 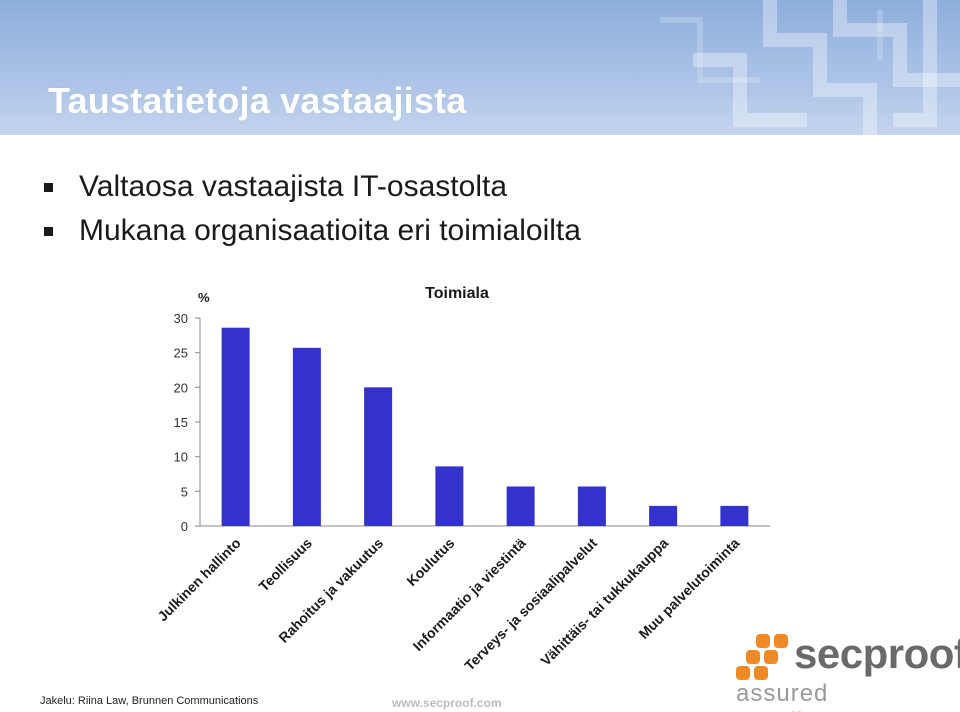 I want to click on x-category-label: Teollisuus, so click(x=285, y=565).